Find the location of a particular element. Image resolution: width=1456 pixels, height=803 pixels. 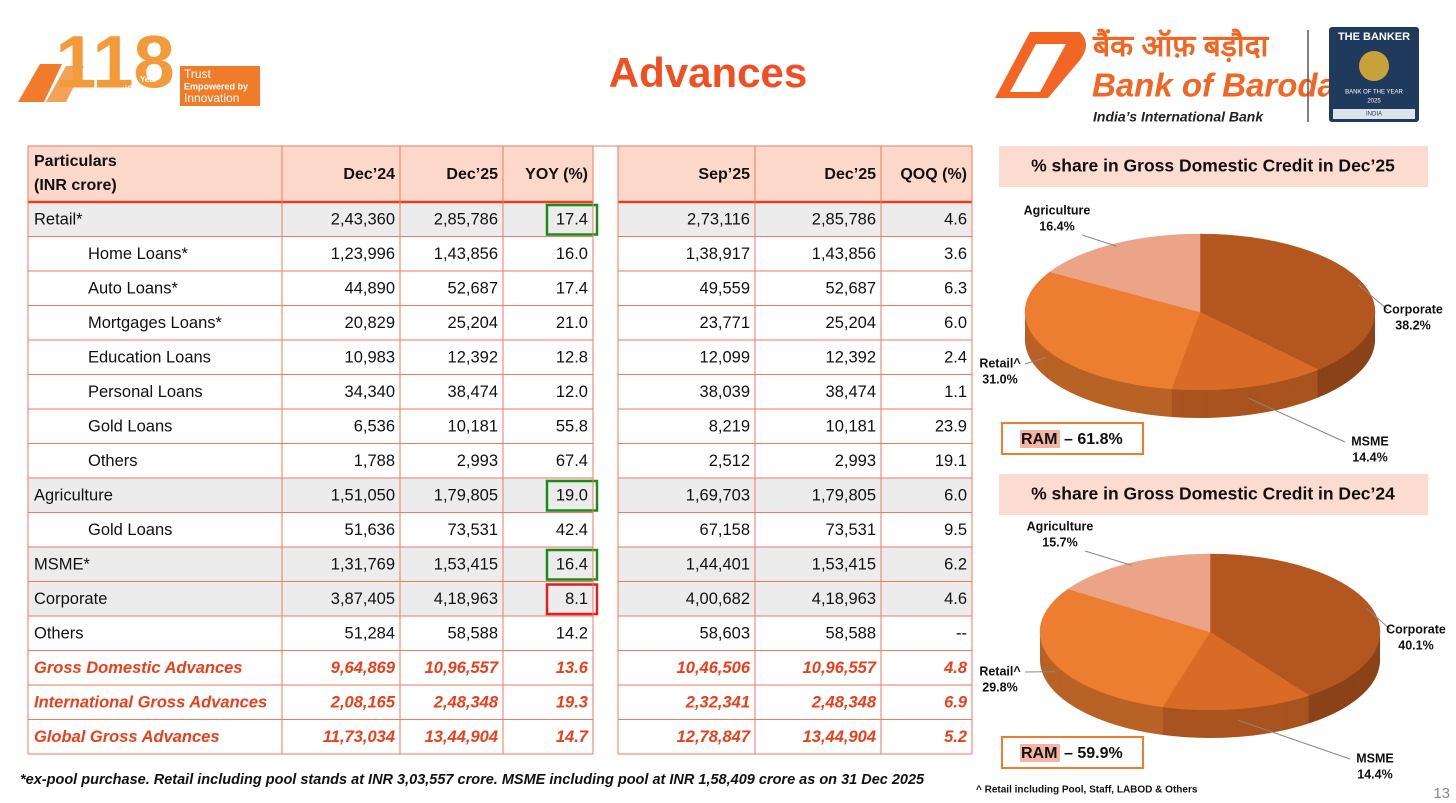

pie-slice is located at coordinates (1139, 593).